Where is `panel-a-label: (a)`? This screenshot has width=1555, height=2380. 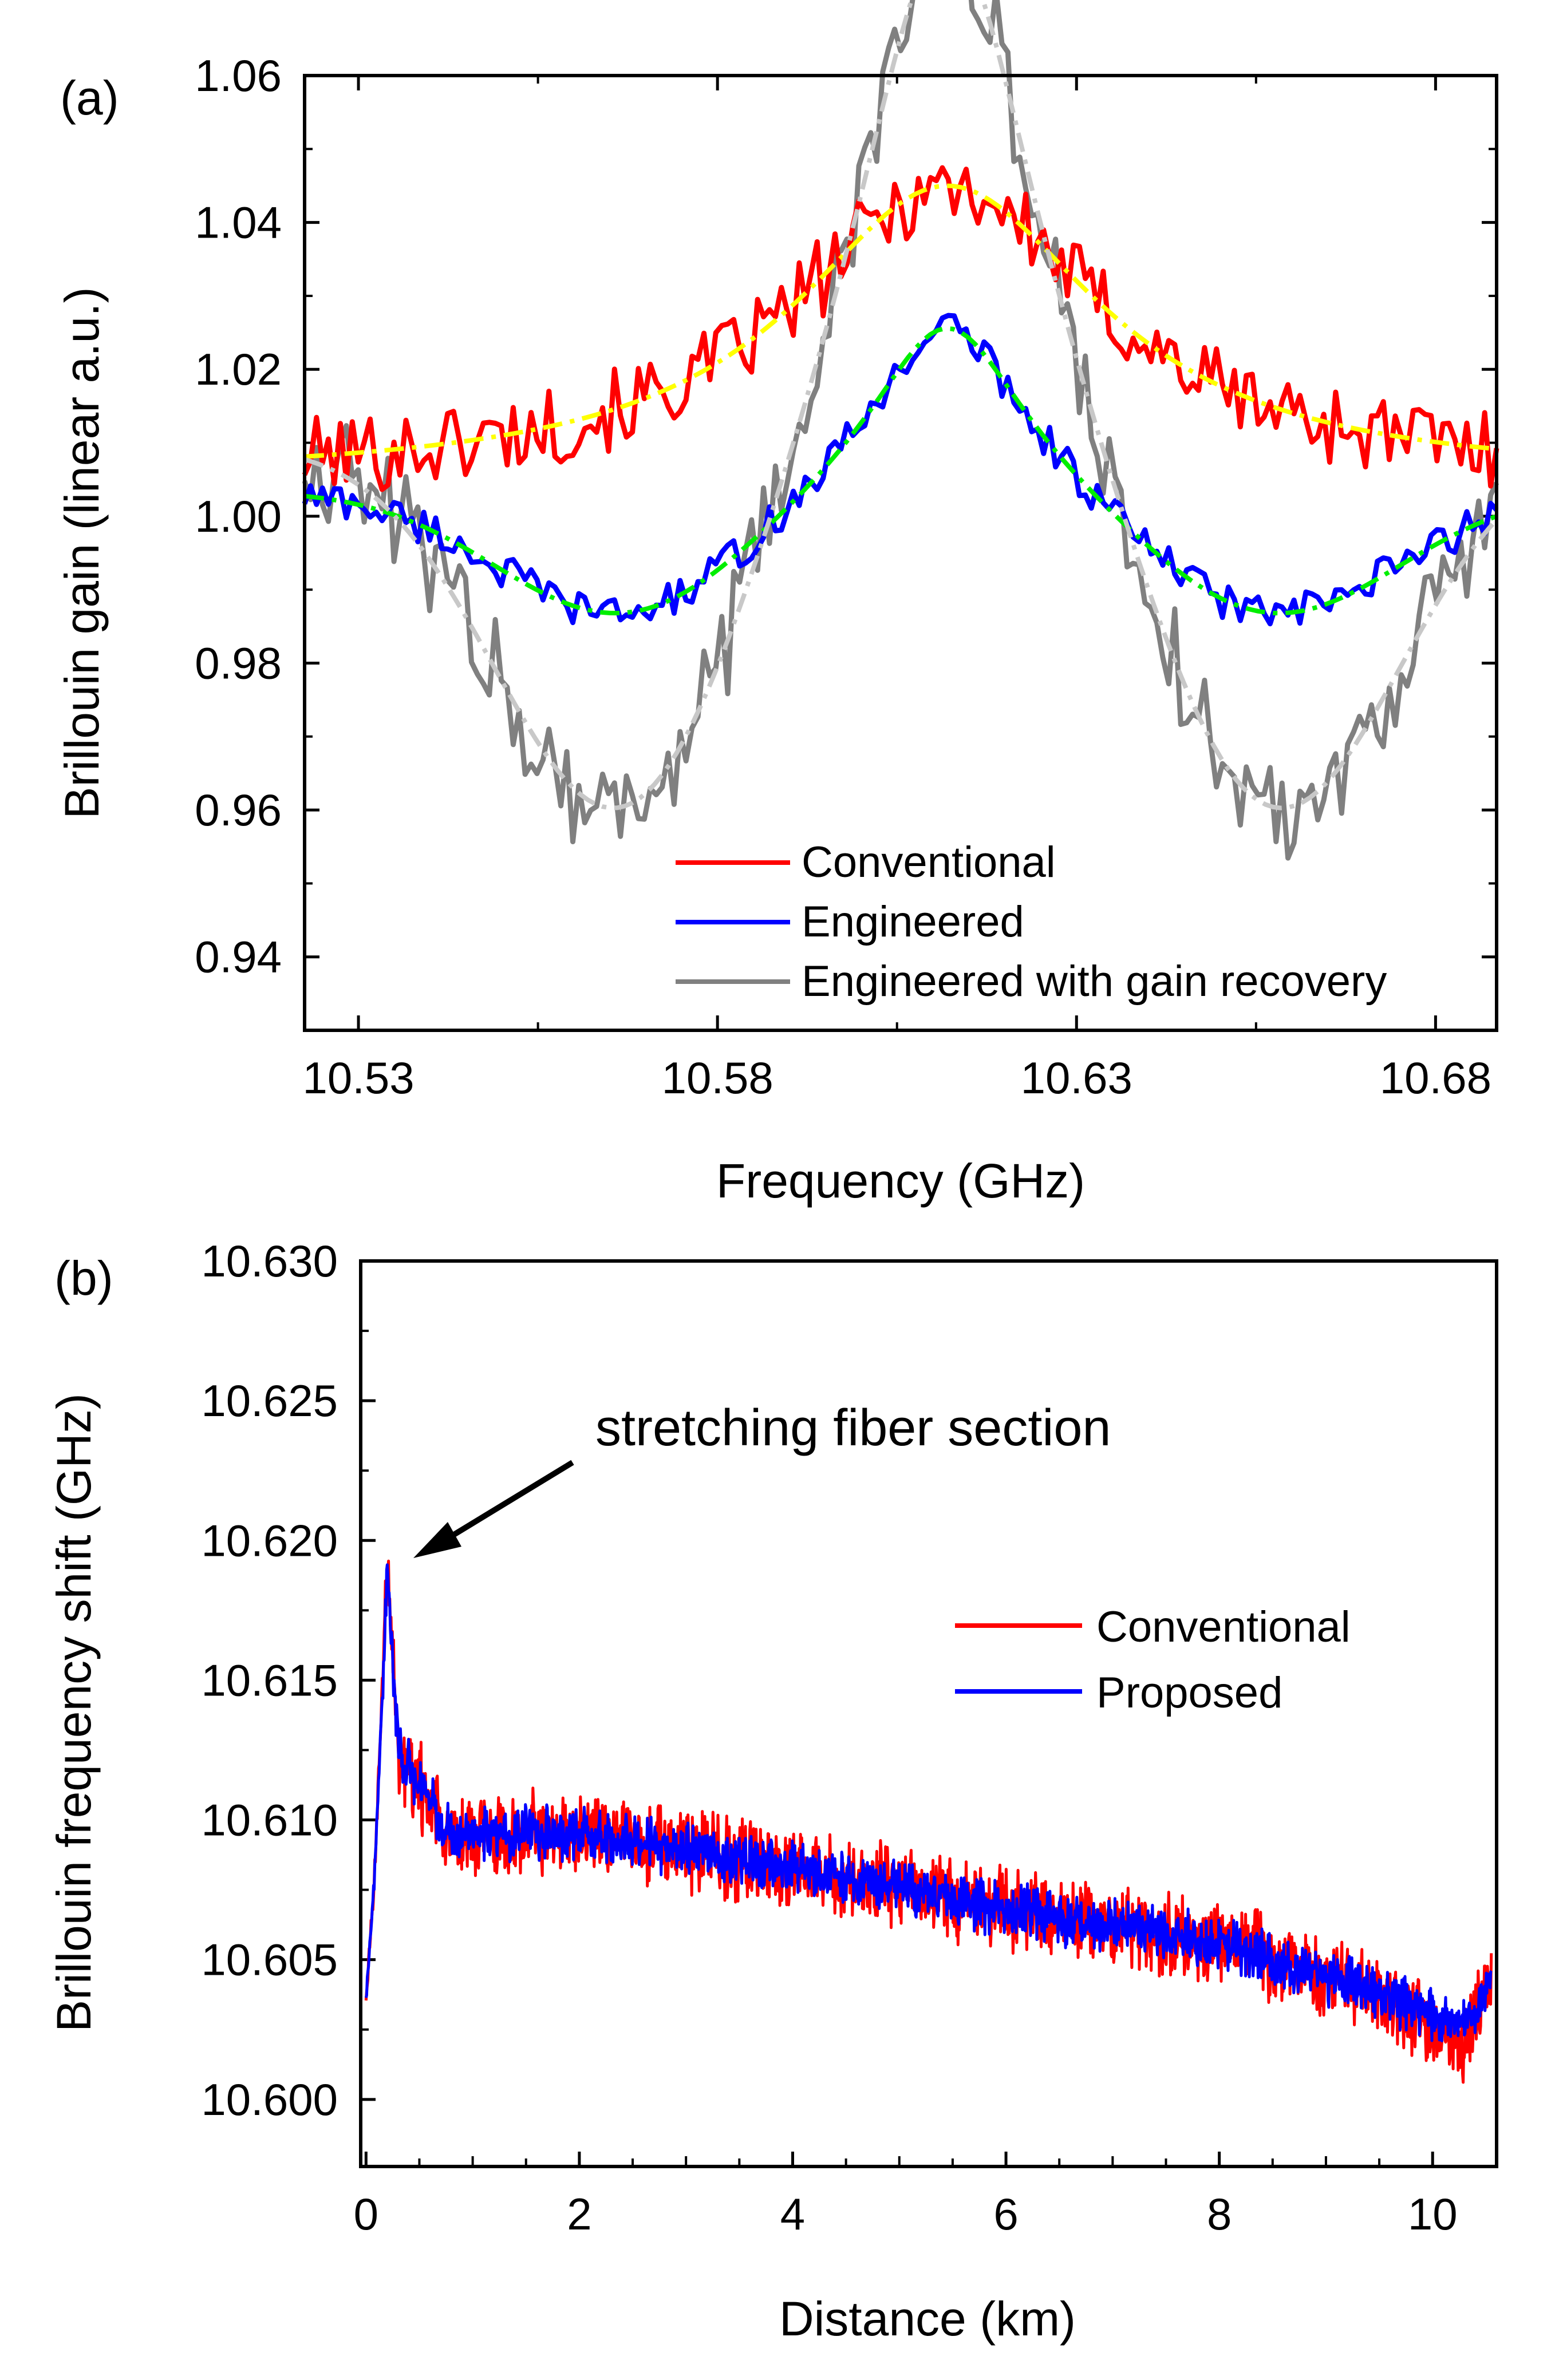 panel-a-label: (a) is located at coordinates (89, 98).